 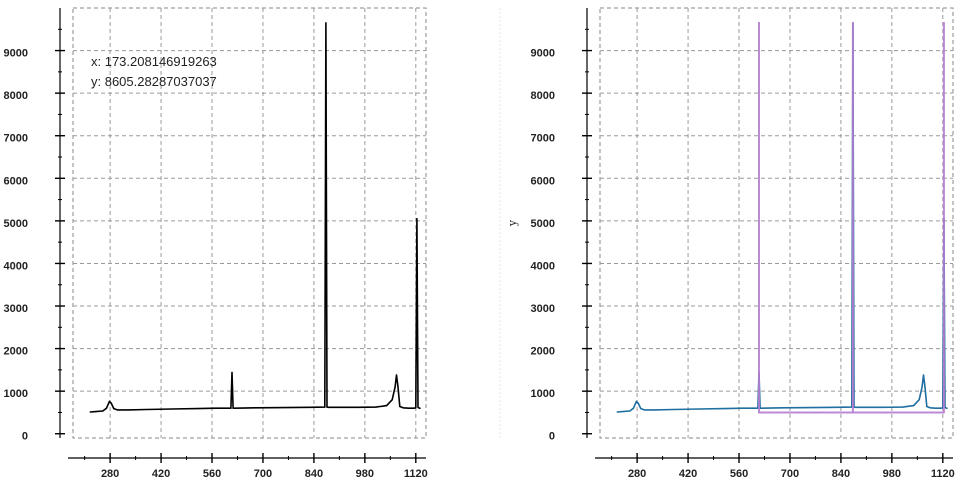 I want to click on y-axis-label: y, so click(x=512, y=223).